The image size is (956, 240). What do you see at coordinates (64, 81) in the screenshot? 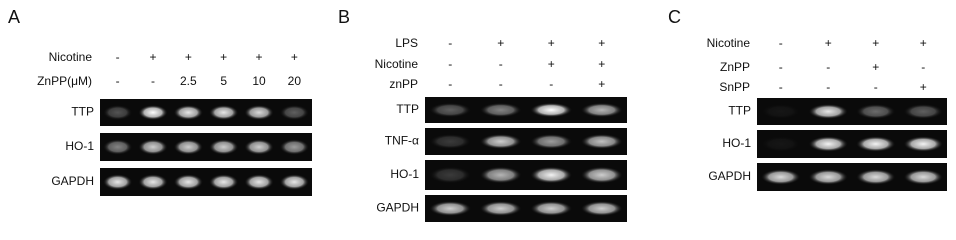
I see `condition-label: ZnPP(μM)` at bounding box center [64, 81].